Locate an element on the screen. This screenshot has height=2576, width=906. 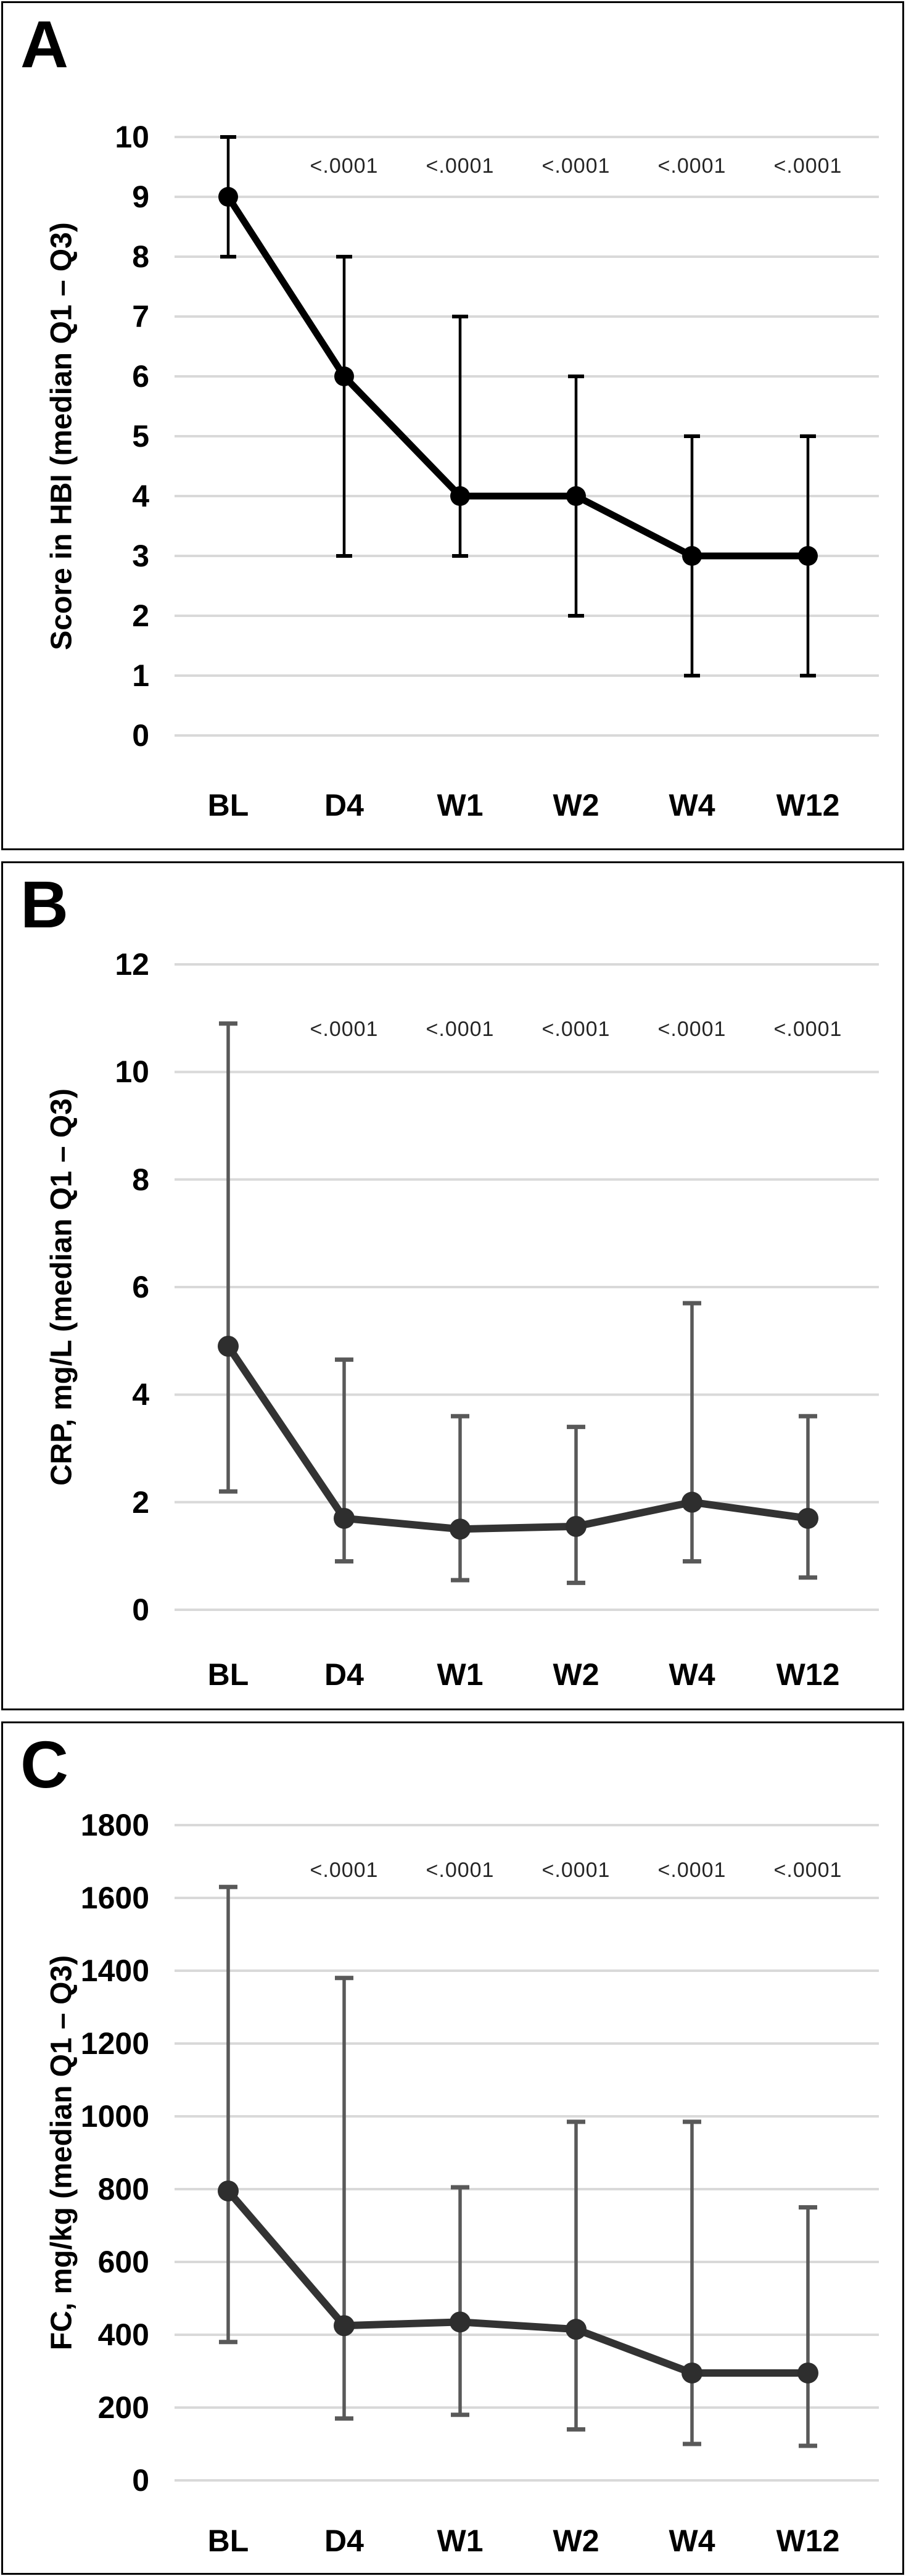
y-tick-label: 1600 is located at coordinates (114, 1898).